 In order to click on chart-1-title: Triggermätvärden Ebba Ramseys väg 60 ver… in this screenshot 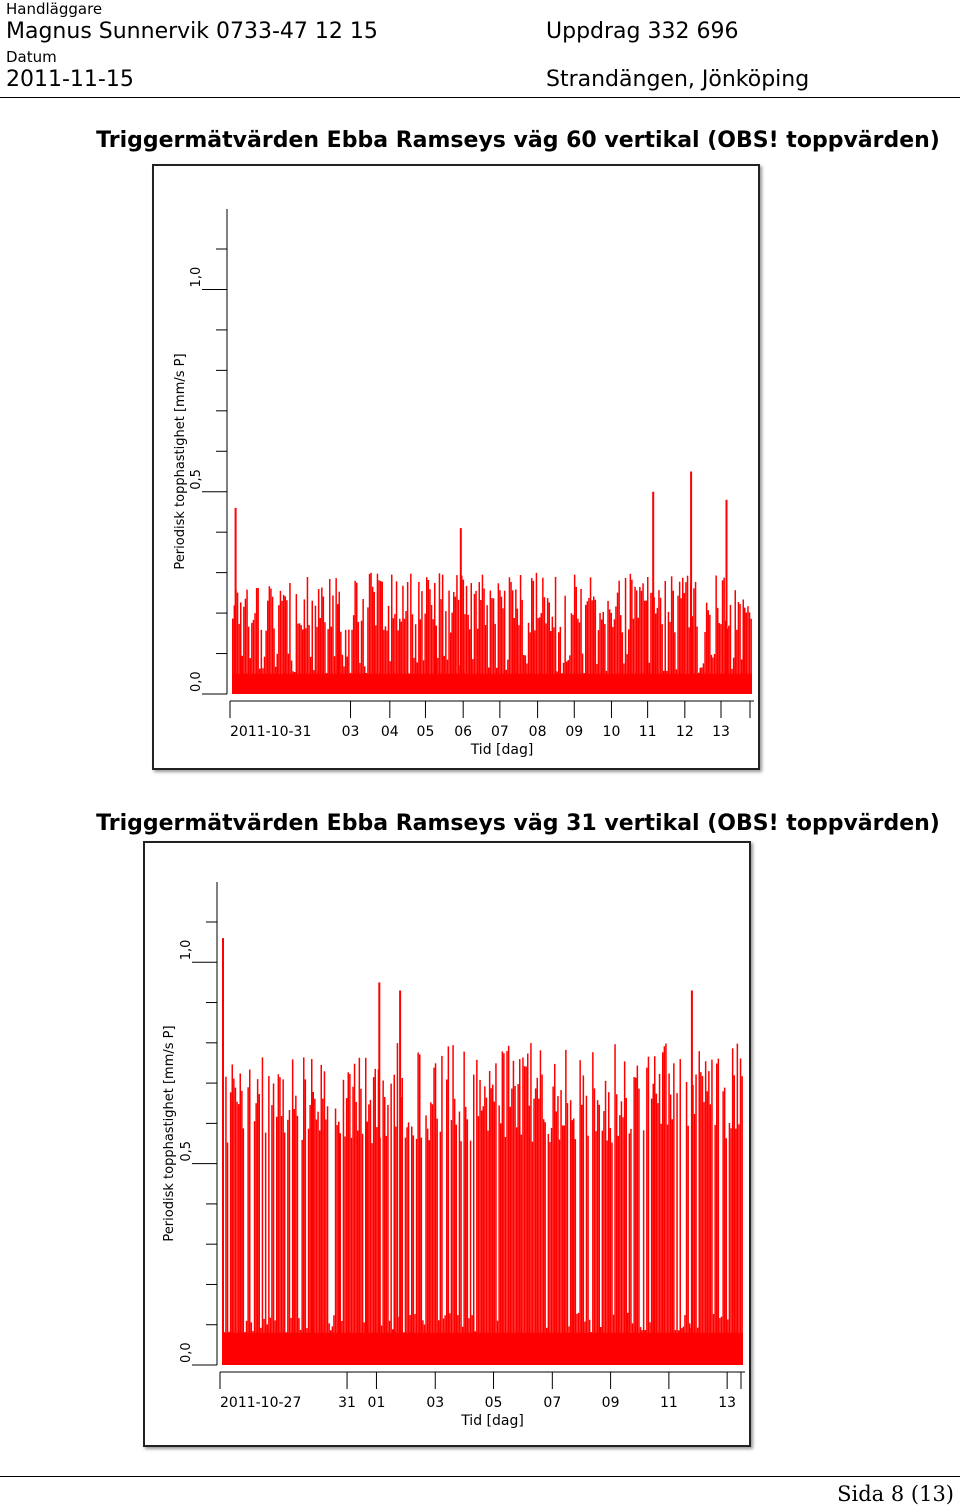, I will do `click(518, 140)`.